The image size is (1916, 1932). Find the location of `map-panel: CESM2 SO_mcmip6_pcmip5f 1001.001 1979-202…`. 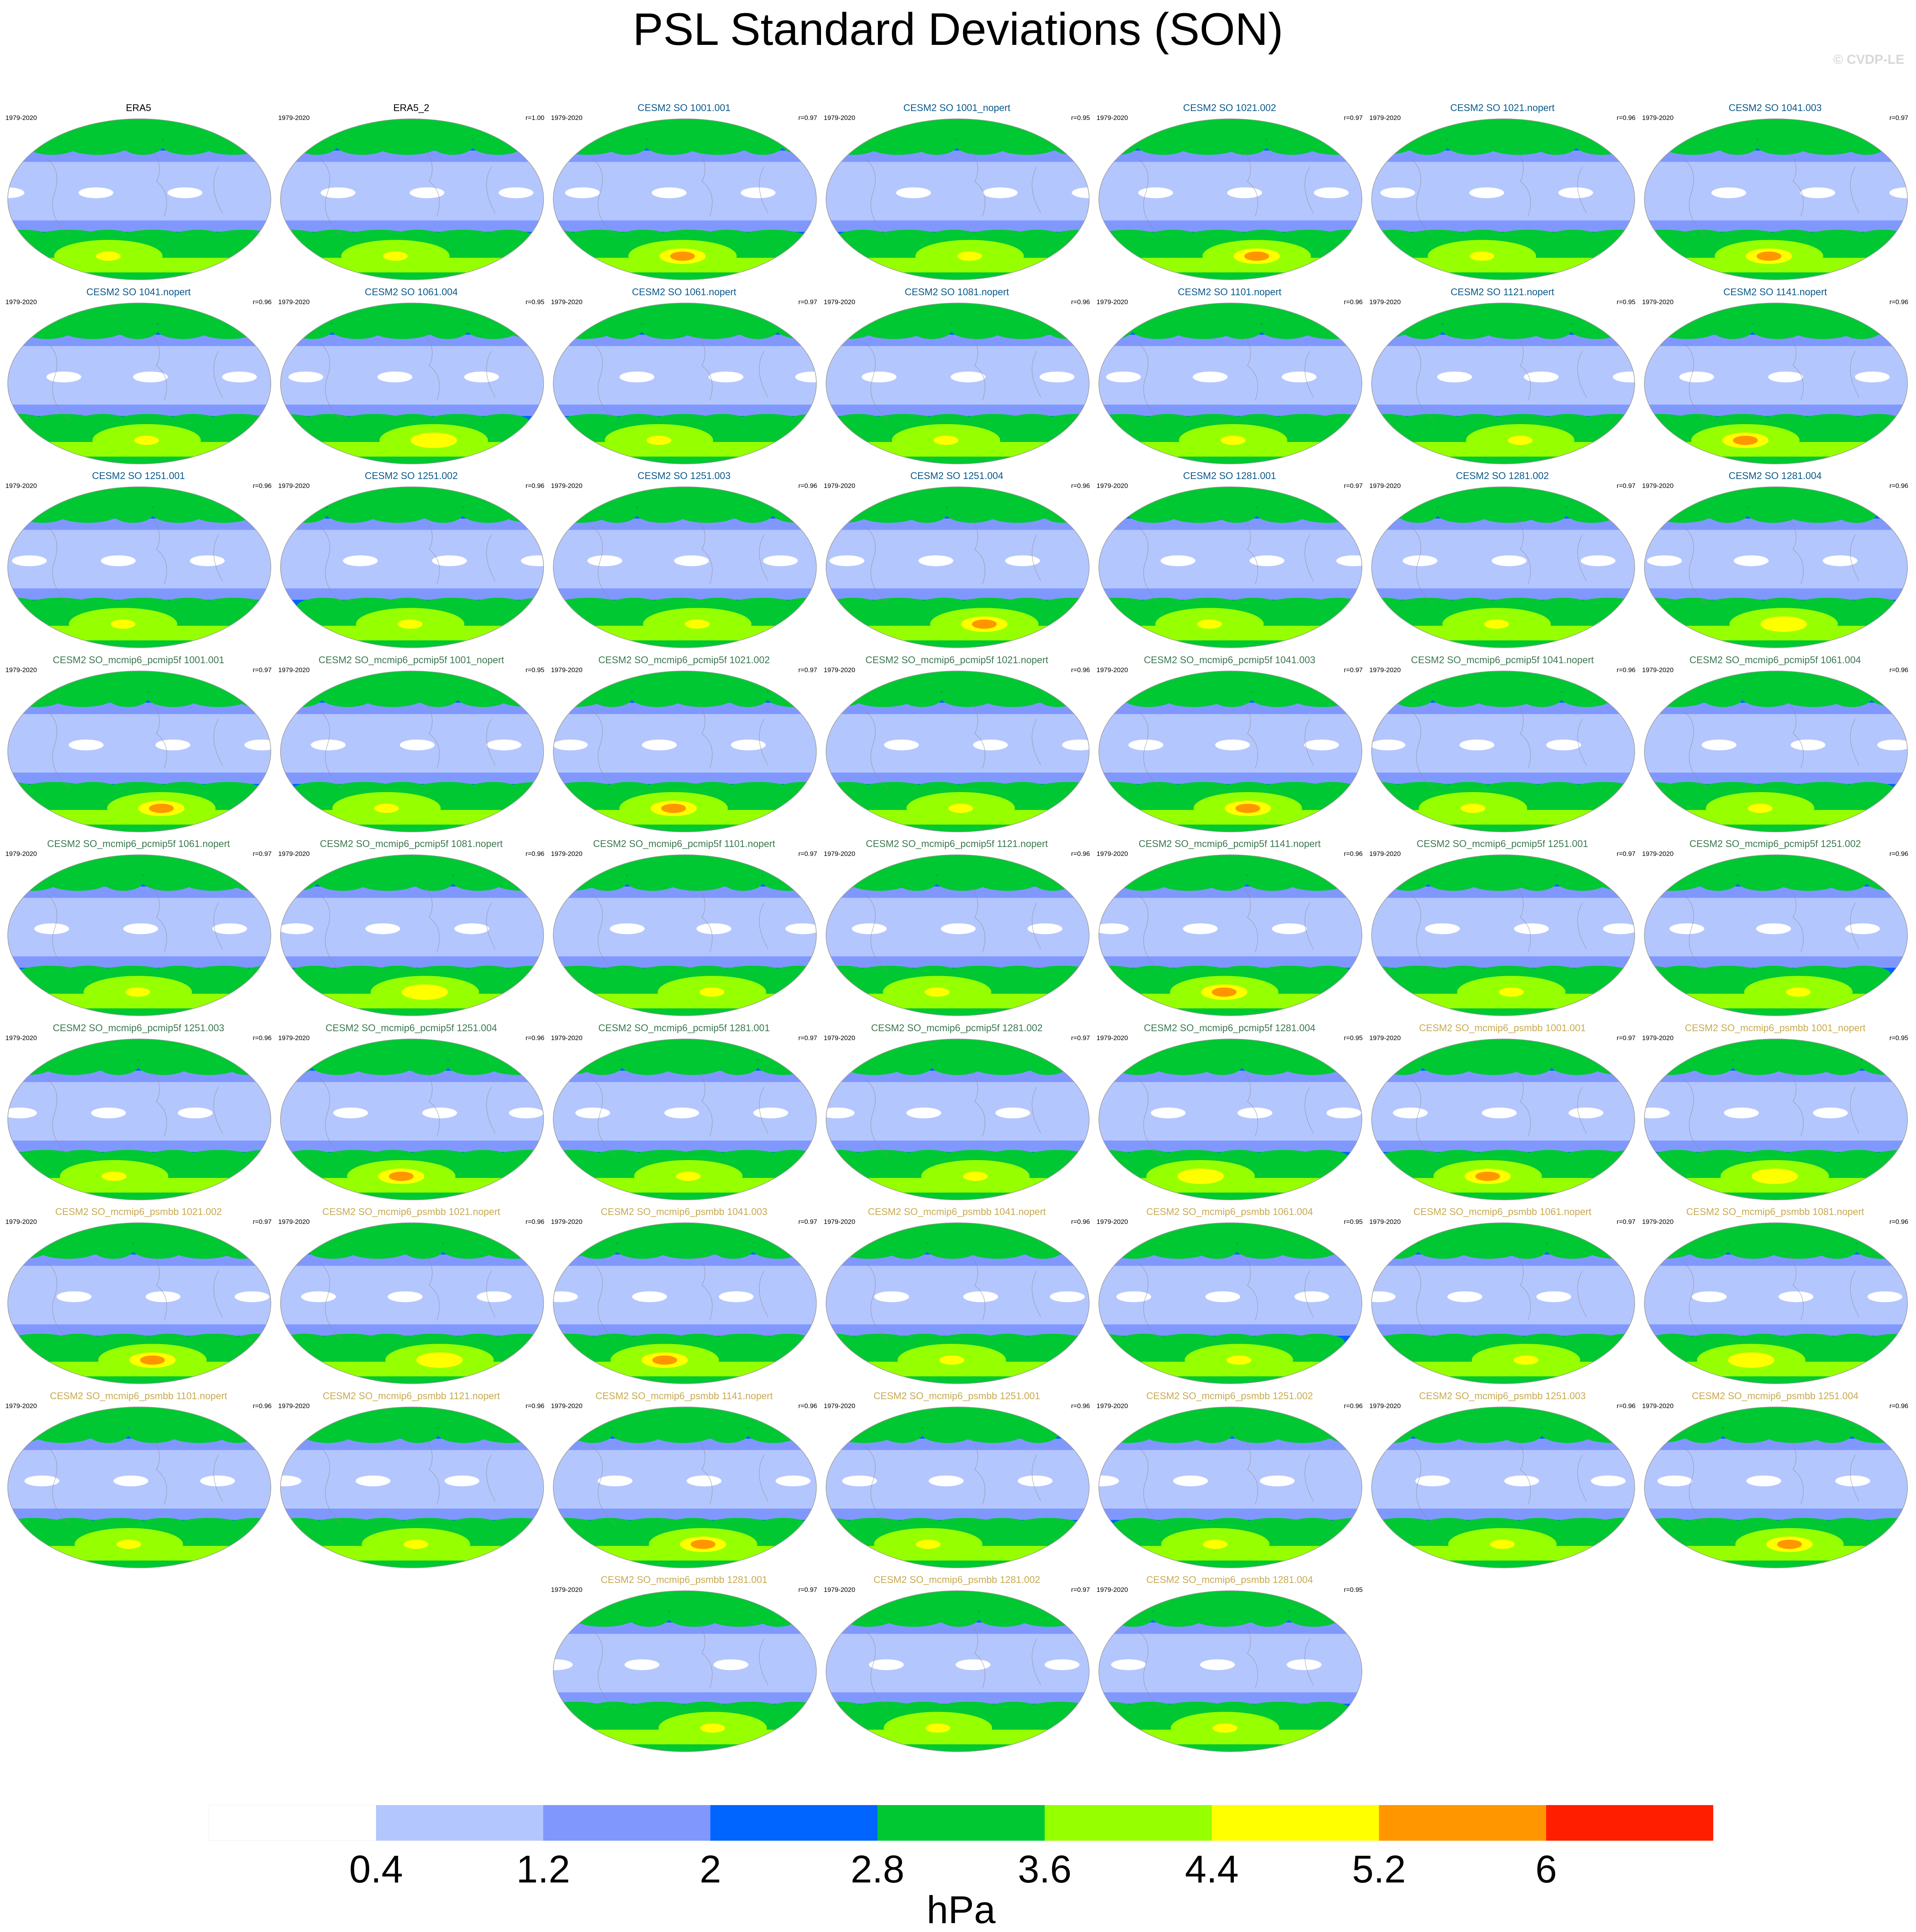

map-panel: CESM2 SO_mcmip6_pcmip5f 1001.001 1979-202… is located at coordinates (138, 746).